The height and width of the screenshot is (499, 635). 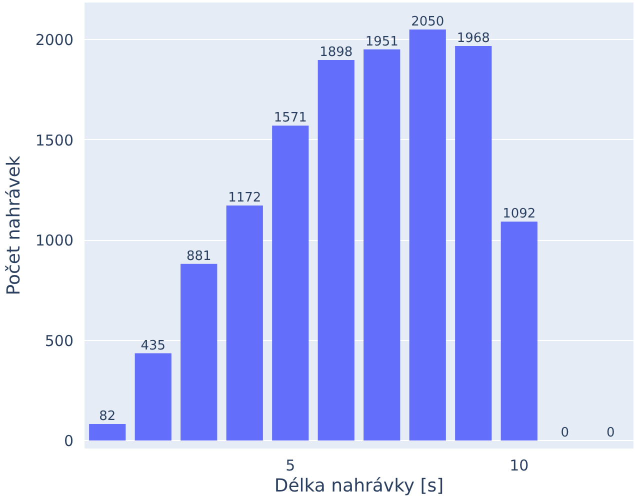 I want to click on y-tick-label: 1500, so click(x=54, y=140).